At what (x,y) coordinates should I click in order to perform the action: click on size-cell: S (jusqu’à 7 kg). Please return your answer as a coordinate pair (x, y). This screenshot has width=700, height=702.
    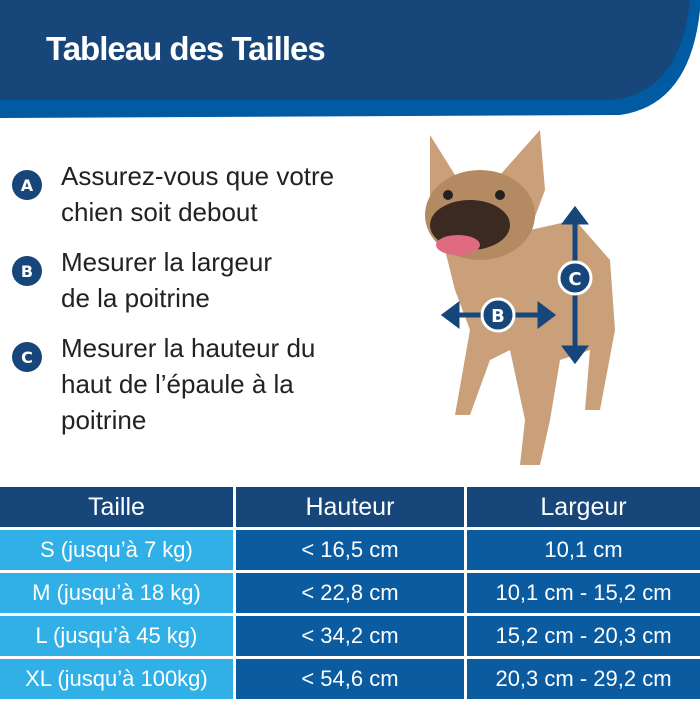
    Looking at the image, I should click on (116, 550).